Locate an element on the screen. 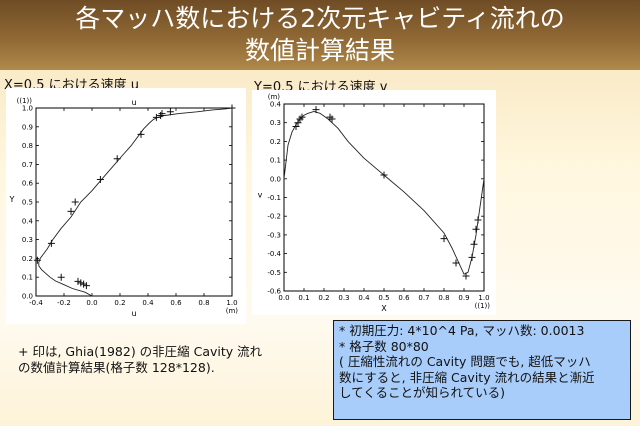 The width and height of the screenshot is (640, 426). y-tick-label: 1.0 is located at coordinates (27, 109).